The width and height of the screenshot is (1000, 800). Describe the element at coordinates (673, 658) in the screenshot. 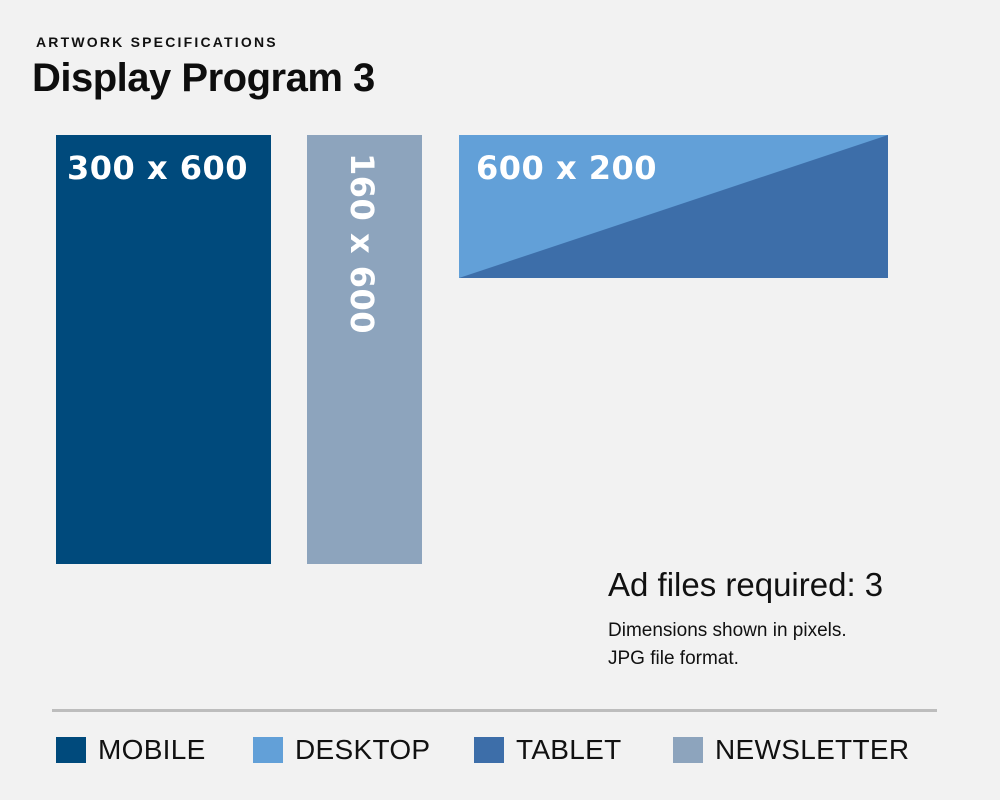

I see `format-note: JPG file format.` at that location.